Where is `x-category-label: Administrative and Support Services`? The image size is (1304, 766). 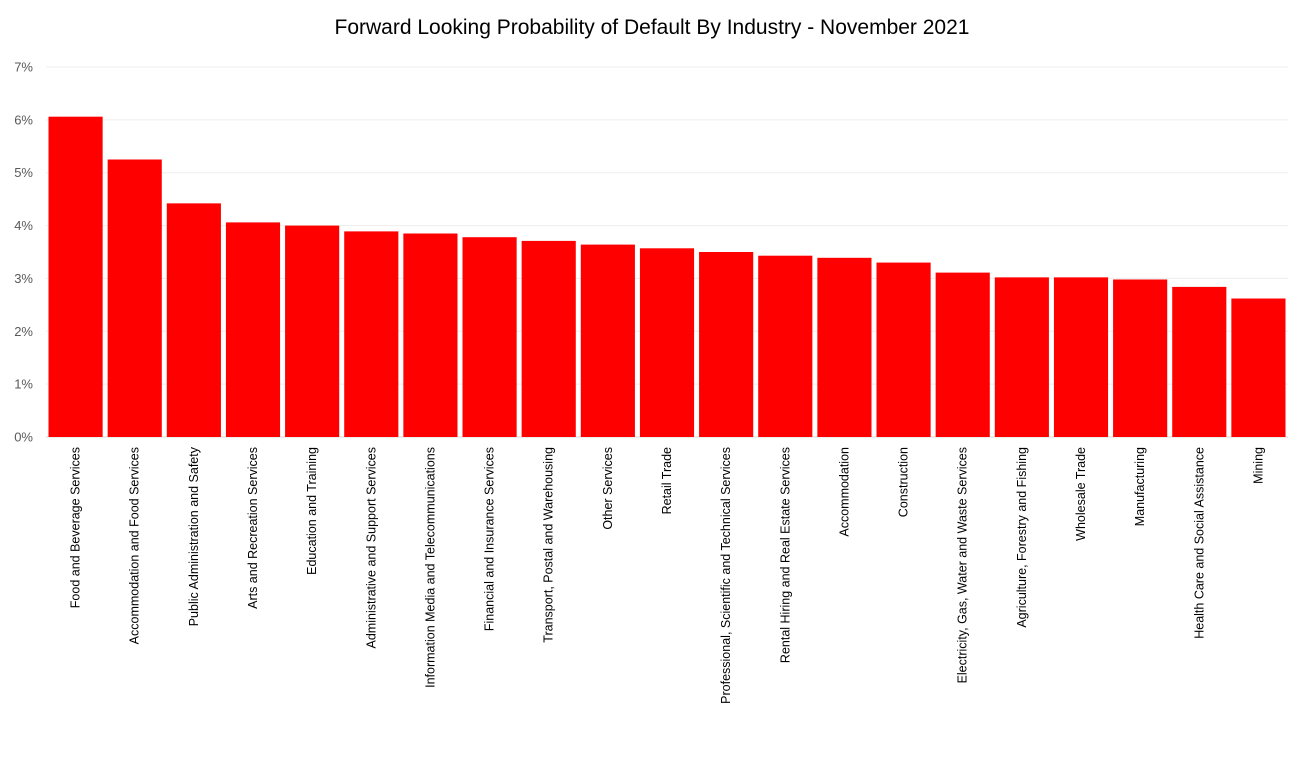 x-category-label: Administrative and Support Services is located at coordinates (371, 547).